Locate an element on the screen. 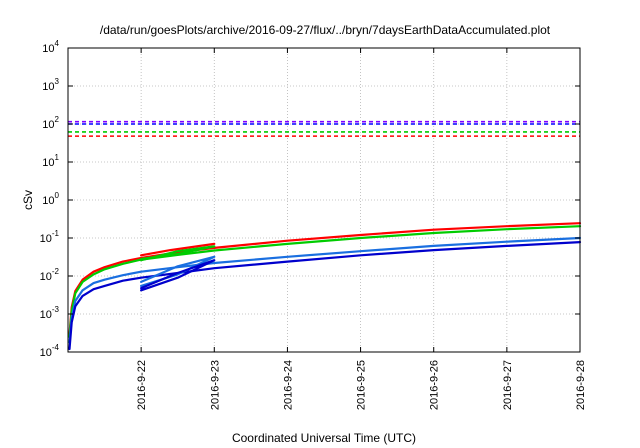 Image resolution: width=640 pixels, height=448 pixels. y-tick-label: 10⁻³ is located at coordinates (50, 313).